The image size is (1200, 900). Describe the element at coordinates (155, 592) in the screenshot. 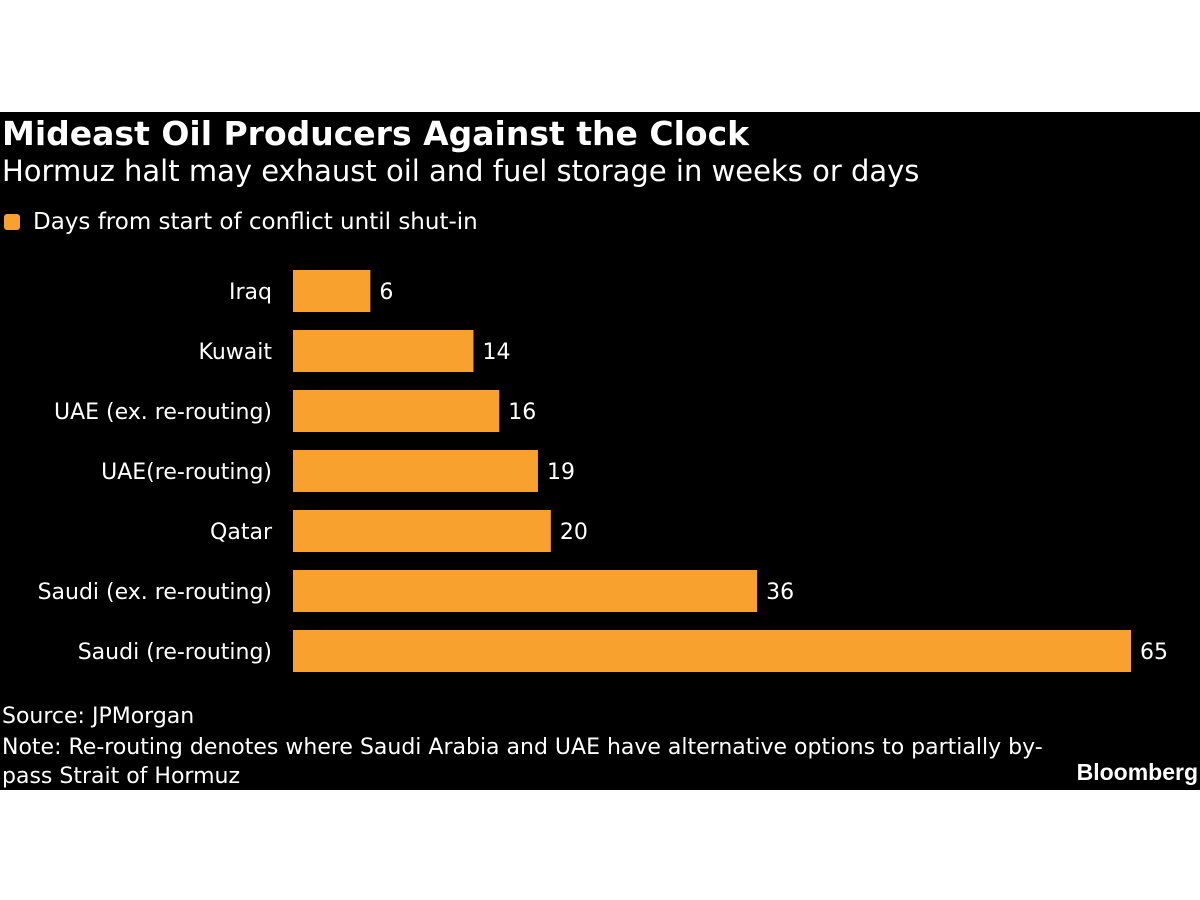

I see `category-label: Saudi (ex. re-routing)` at that location.